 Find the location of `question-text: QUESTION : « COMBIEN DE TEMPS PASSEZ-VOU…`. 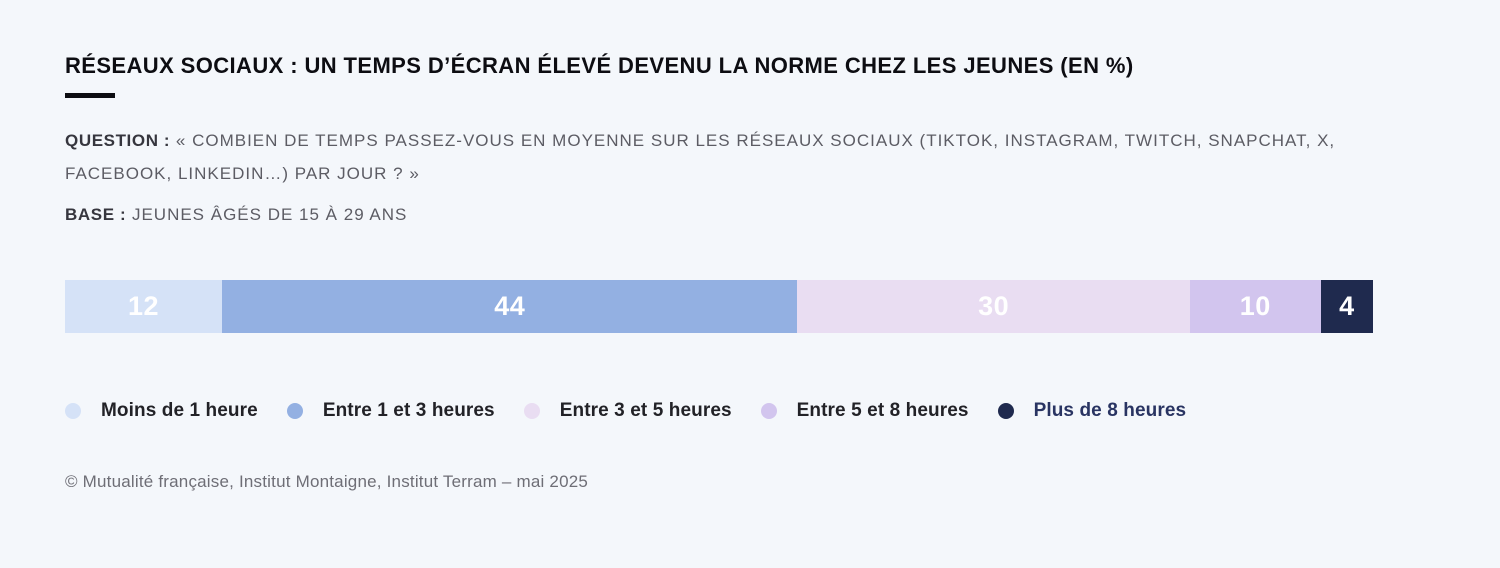

question-text: QUESTION : « COMBIEN DE TEMPS PASSEZ-VOU… is located at coordinates (719, 157).